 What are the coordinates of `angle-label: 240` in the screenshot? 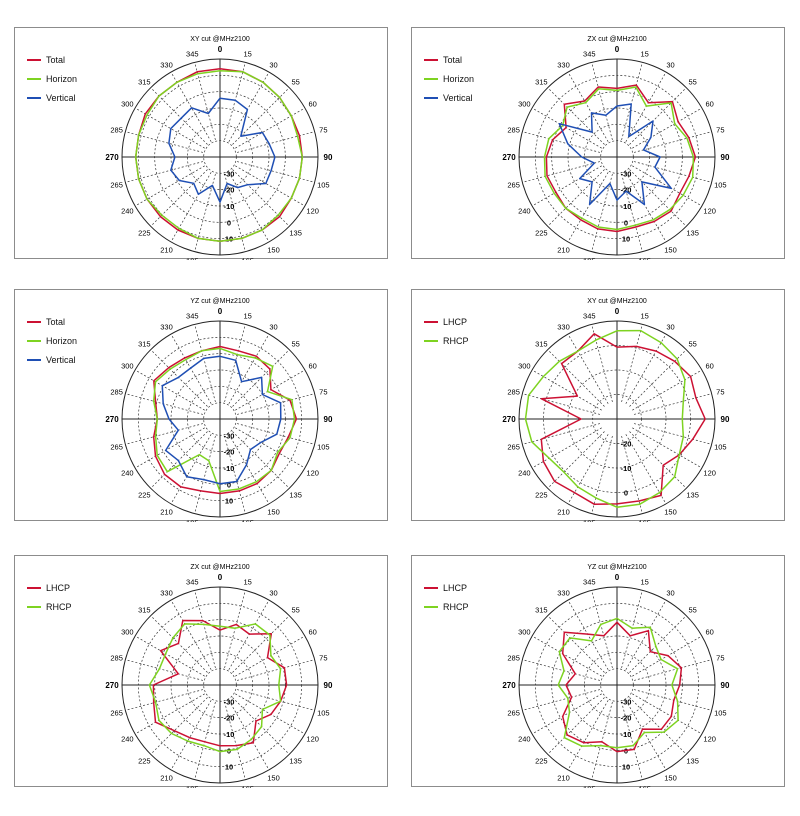 It's located at (127, 473).